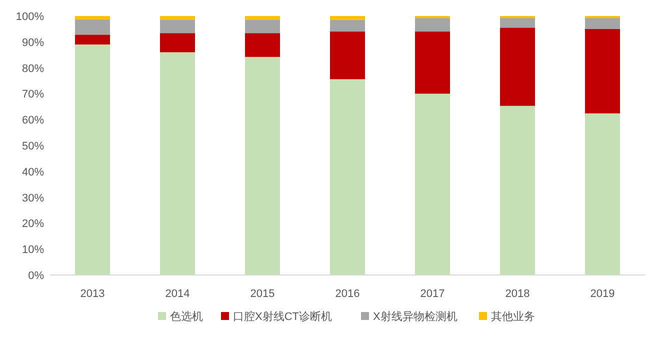  Describe the element at coordinates (33, 198) in the screenshot. I see `y-tick-label: 30%` at that location.